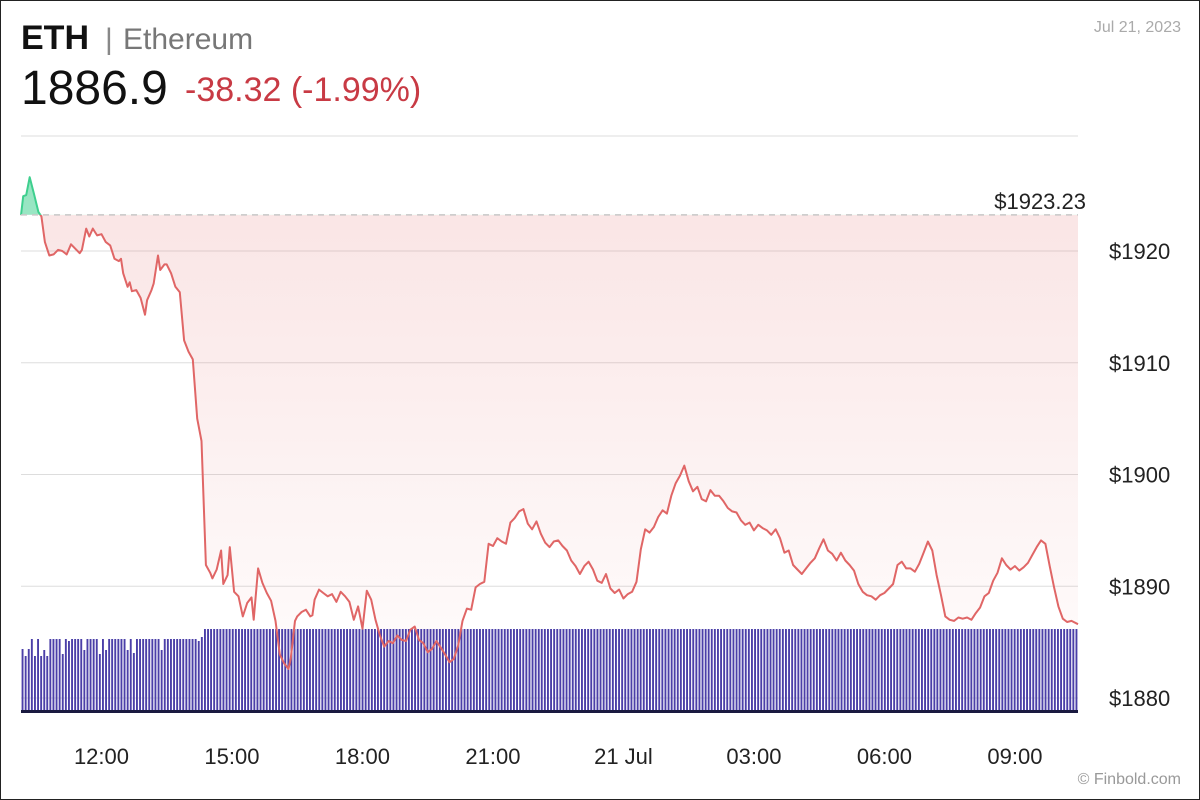 The width and height of the screenshot is (1200, 800). Describe the element at coordinates (549, 711) in the screenshot. I see `volume-baseline` at that location.